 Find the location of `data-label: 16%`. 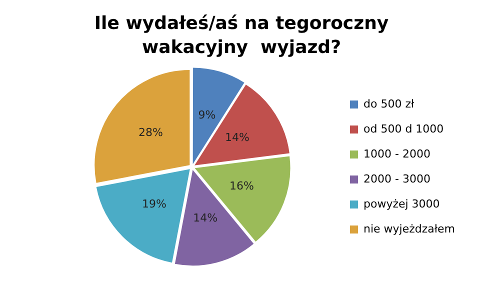

data-label: 16% is located at coordinates (242, 186).